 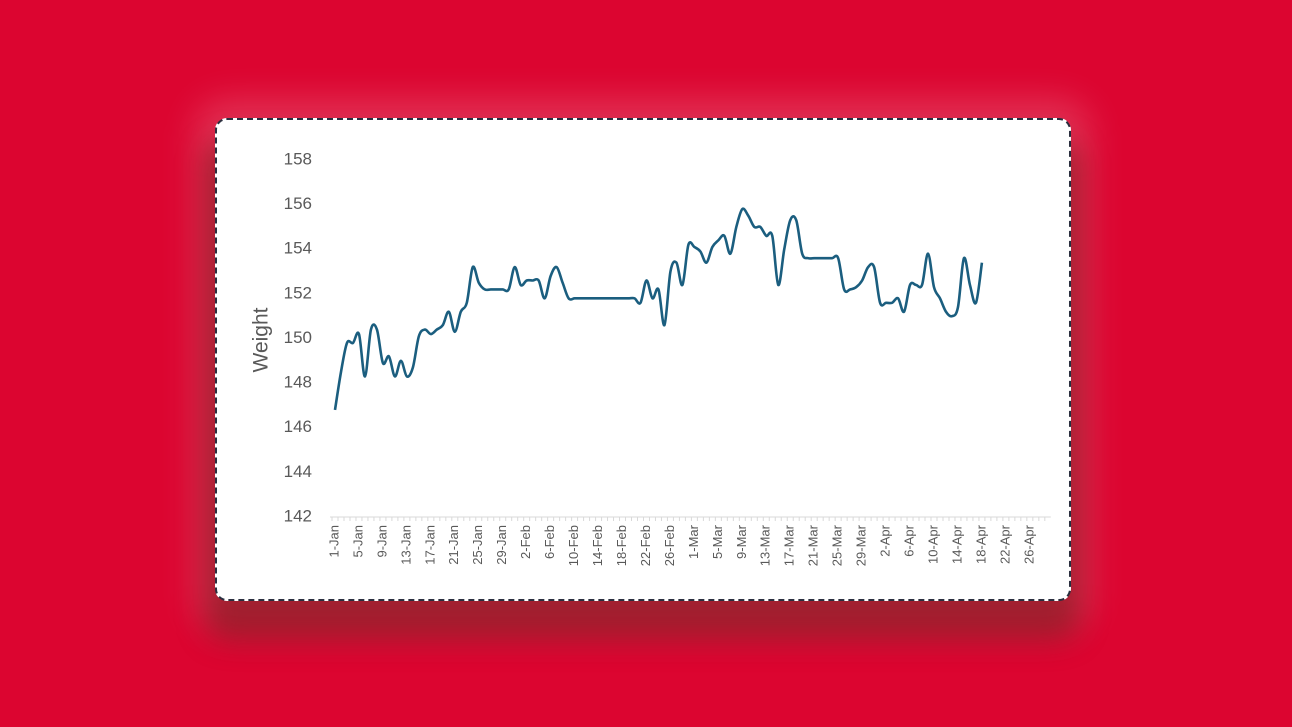 I want to click on x-tick-label: 2-Feb, so click(x=525, y=542).